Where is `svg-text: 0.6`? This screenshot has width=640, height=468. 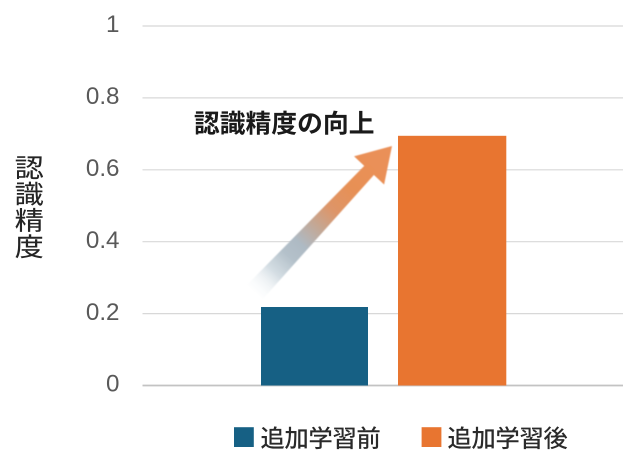
svg-text: 0.6 is located at coordinates (103, 168).